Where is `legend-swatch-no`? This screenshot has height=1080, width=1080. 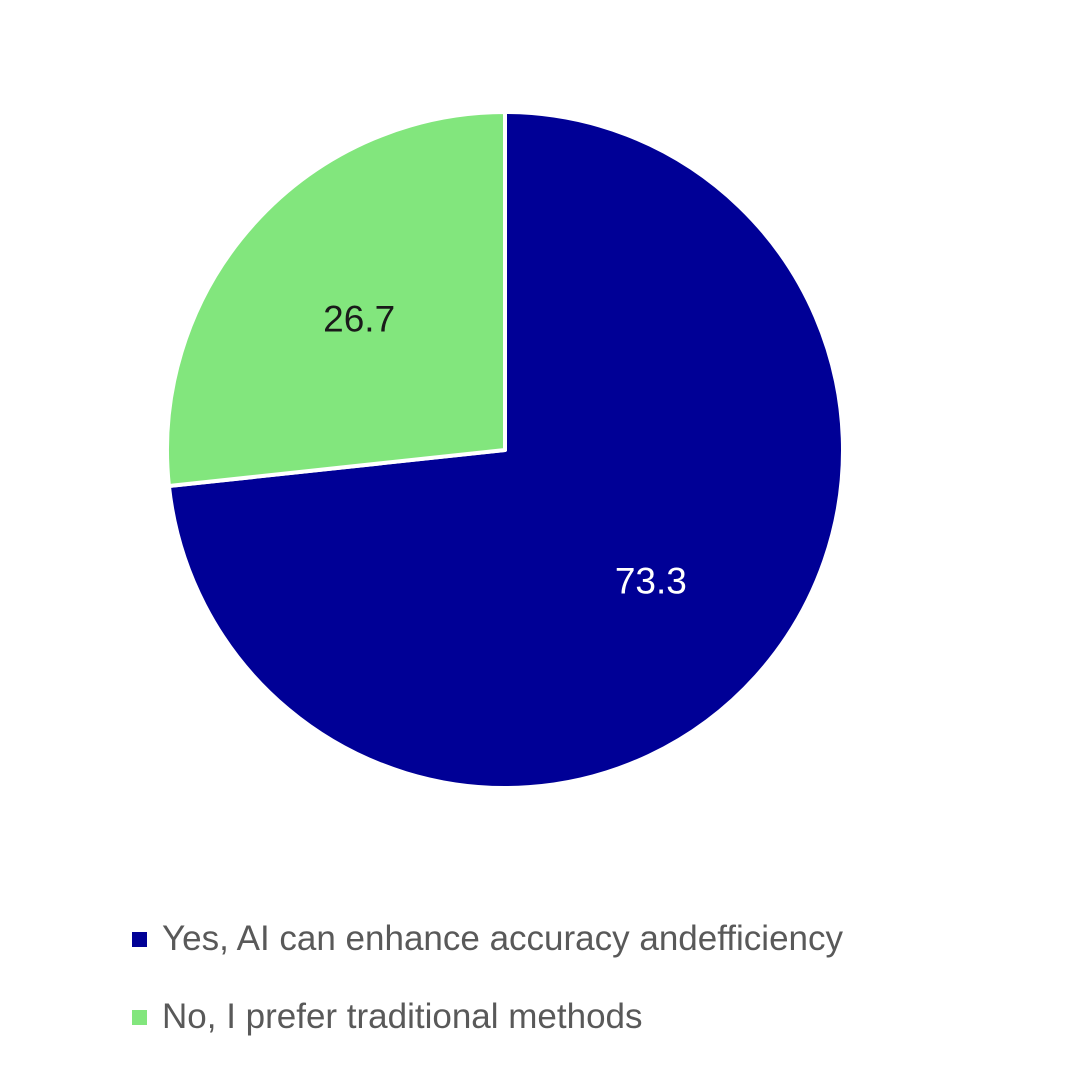 legend-swatch-no is located at coordinates (139, 1017).